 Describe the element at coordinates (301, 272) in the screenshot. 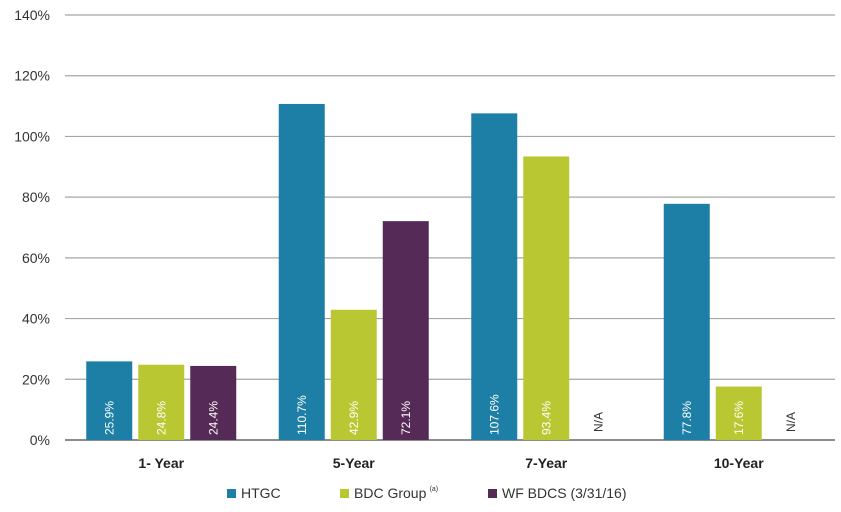

I see `bar-htgc-5-year` at that location.